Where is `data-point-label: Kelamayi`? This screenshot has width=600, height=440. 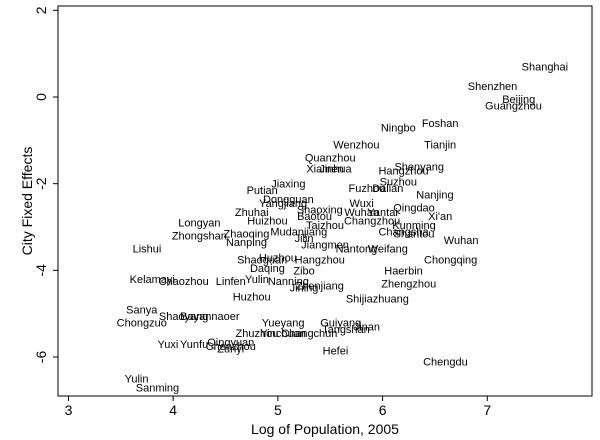
data-point-label: Kelamayi is located at coordinates (152, 280).